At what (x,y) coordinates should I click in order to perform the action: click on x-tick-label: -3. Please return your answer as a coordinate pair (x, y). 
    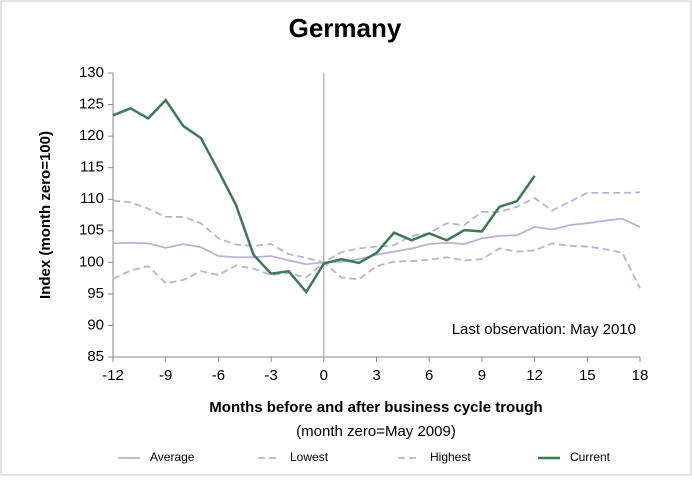
    Looking at the image, I should click on (270, 375).